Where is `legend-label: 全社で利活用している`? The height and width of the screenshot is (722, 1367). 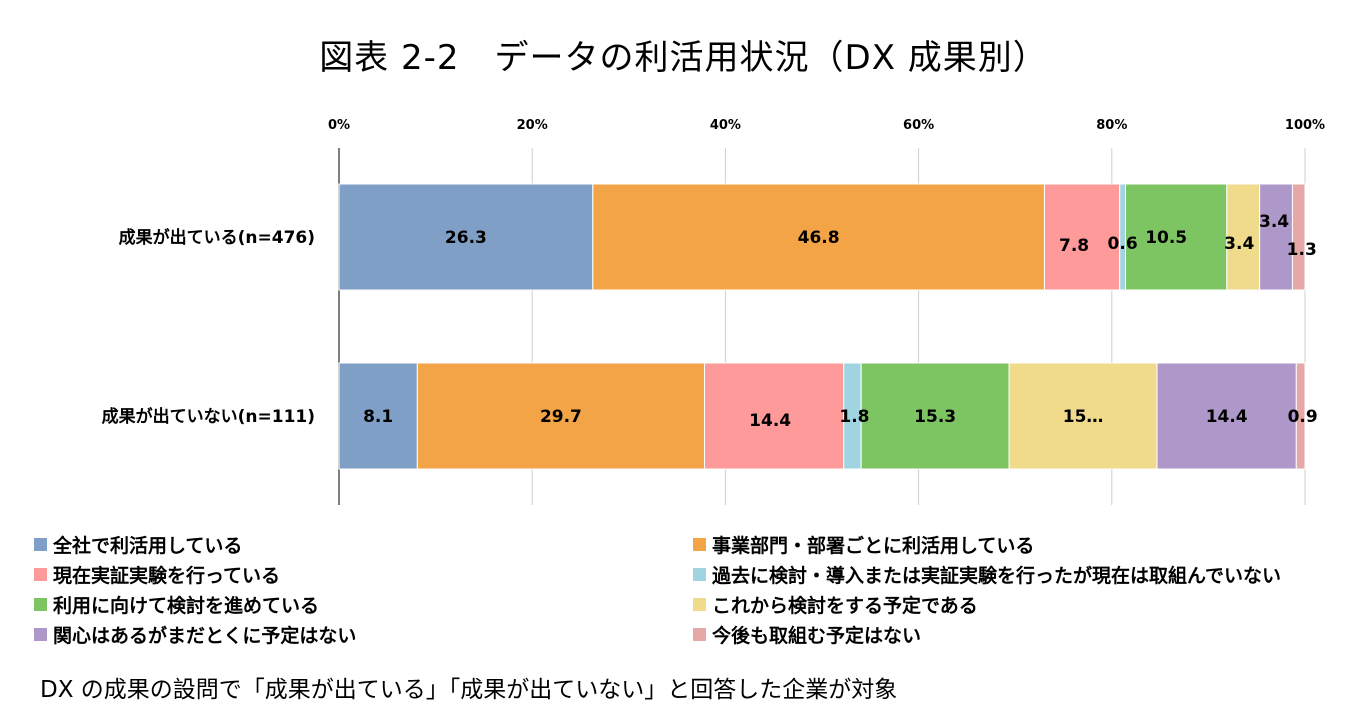
legend-label: 全社で利活用している is located at coordinates (148, 546).